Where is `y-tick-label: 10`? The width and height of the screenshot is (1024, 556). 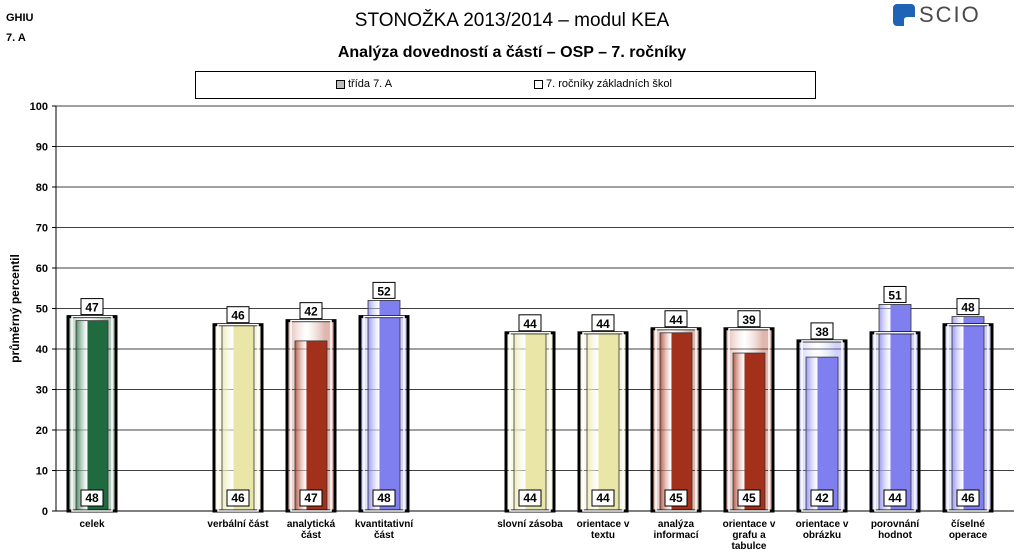 y-tick-label: 10 is located at coordinates (42, 472).